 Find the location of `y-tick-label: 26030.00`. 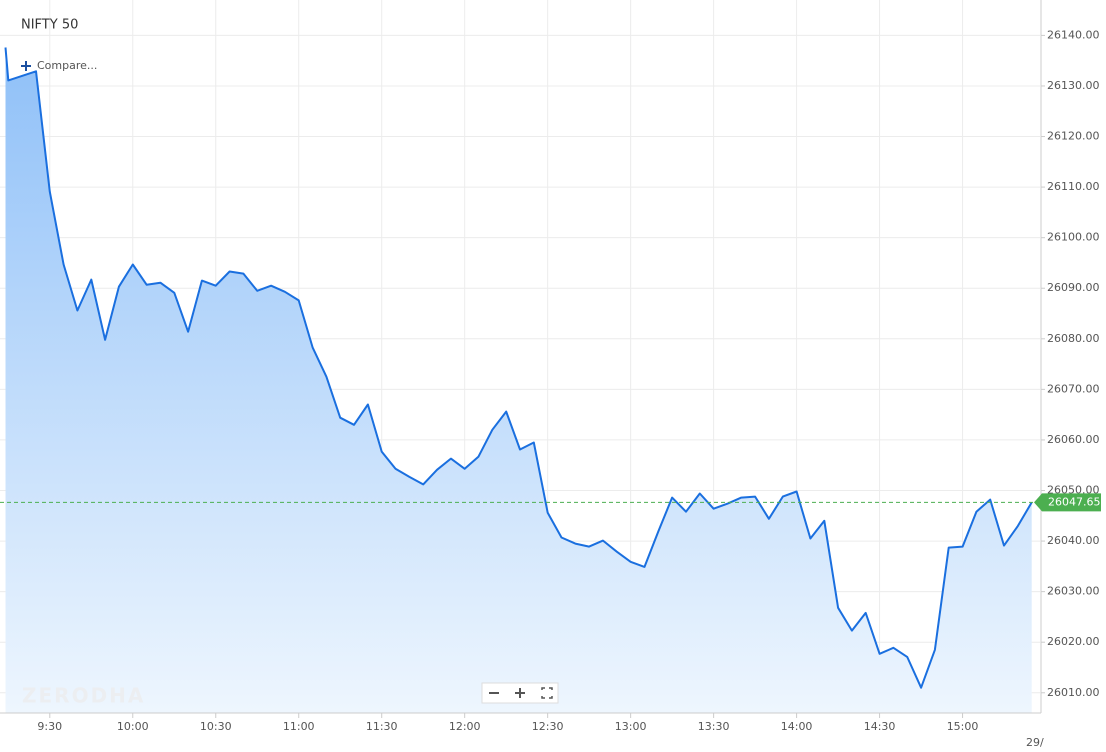

y-tick-label: 26030.00 is located at coordinates (1073, 591).